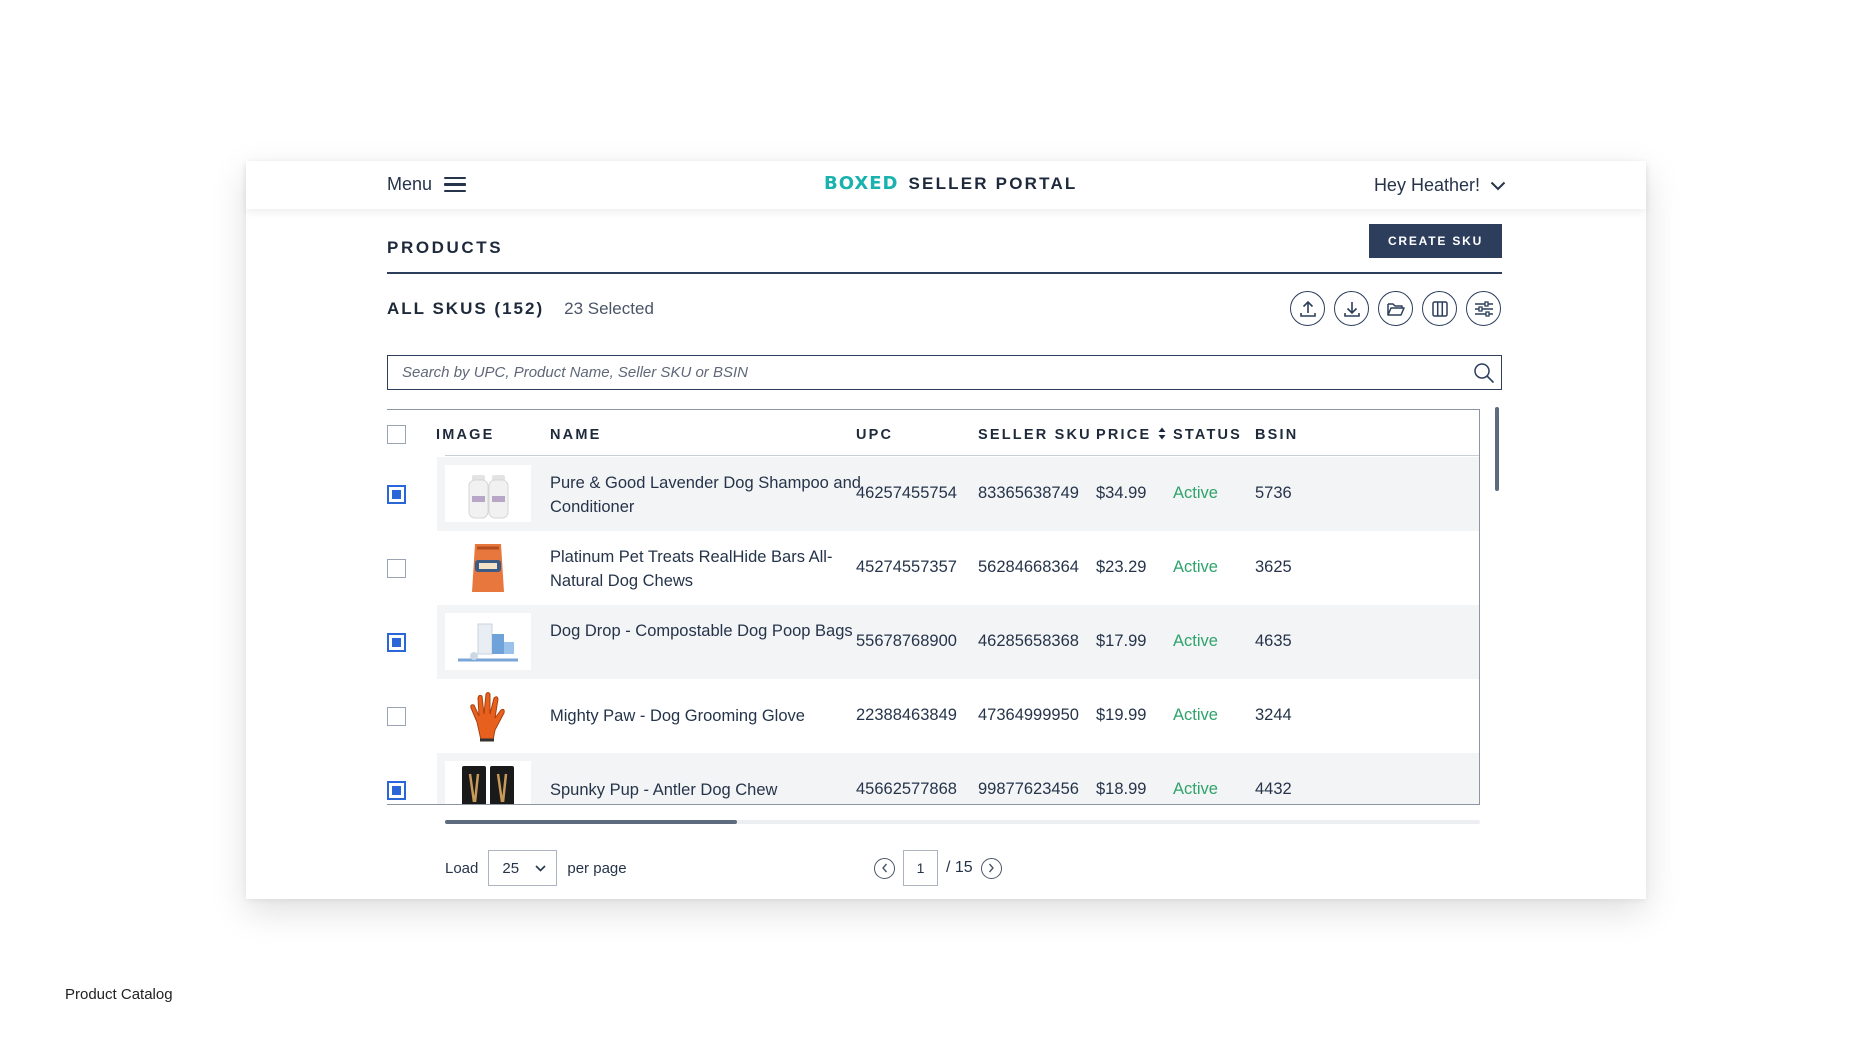 The width and height of the screenshot is (1868, 1047). Describe the element at coordinates (1497, 449) in the screenshot. I see `vertical-scrollbar-thumb` at that location.